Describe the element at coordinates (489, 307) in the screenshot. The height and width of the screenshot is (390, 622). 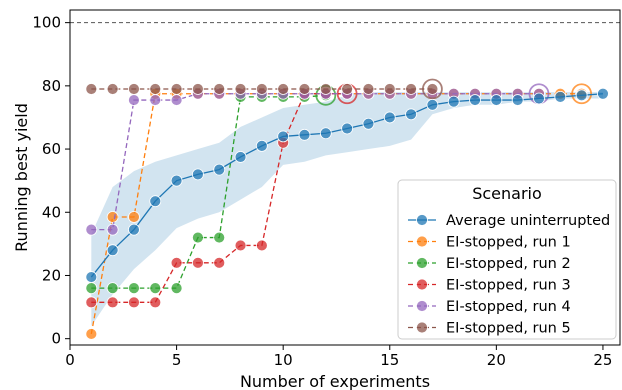
I see `legend-entry-ei-stopped-run-4: EI-stopped, run 4` at that location.